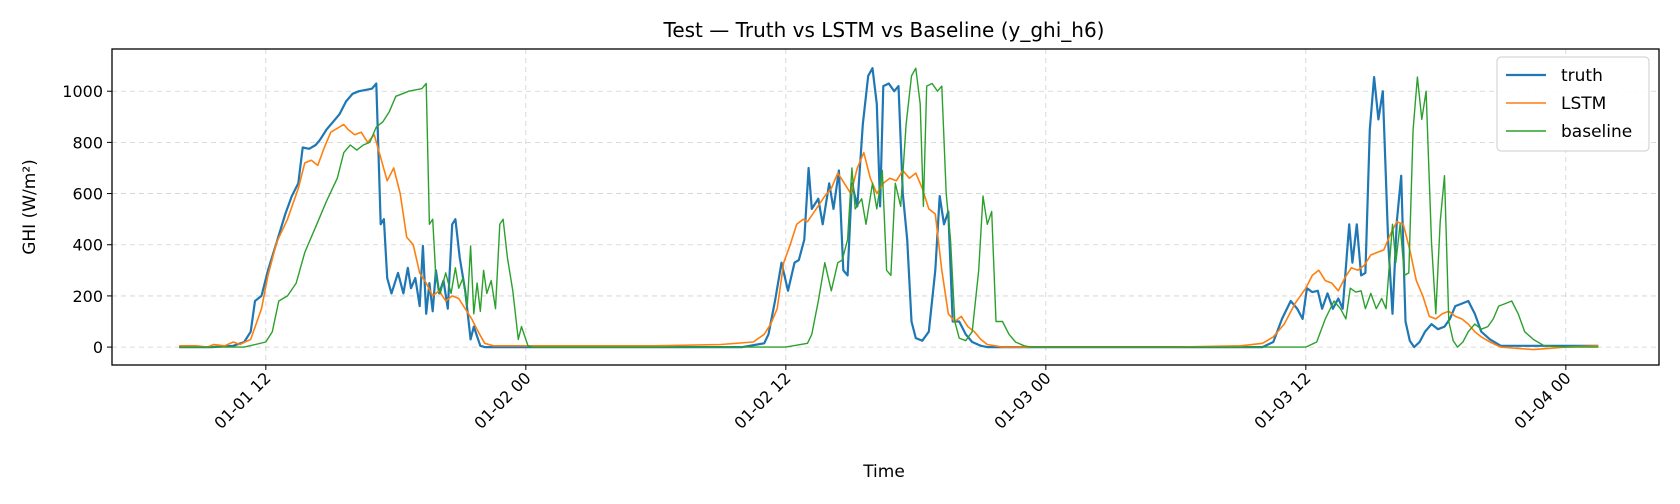 The image size is (1680, 504). Describe the element at coordinates (98, 347) in the screenshot. I see `y-tick-label: 0` at that location.